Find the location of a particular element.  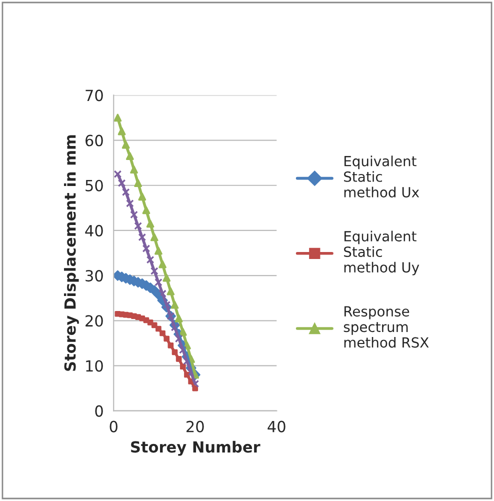

x-axis-title: Storey Number is located at coordinates (195, 448).